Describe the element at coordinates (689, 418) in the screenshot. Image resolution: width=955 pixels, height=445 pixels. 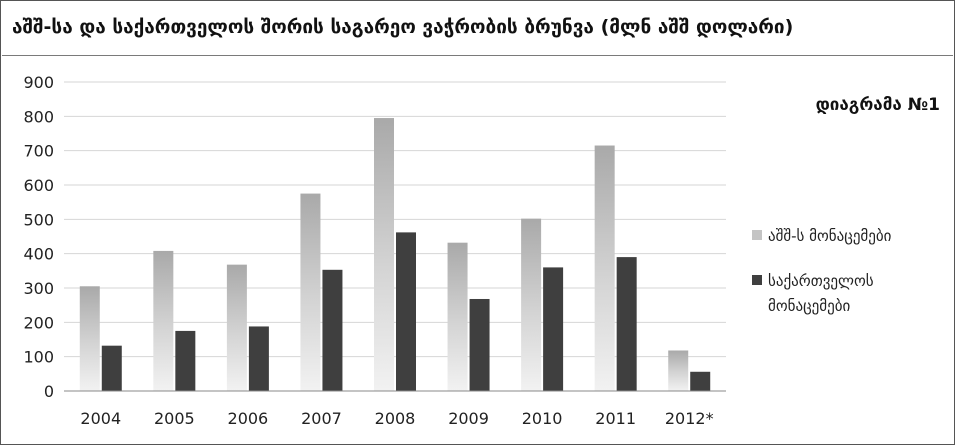
I see `x-tick-label: 2012*` at that location.